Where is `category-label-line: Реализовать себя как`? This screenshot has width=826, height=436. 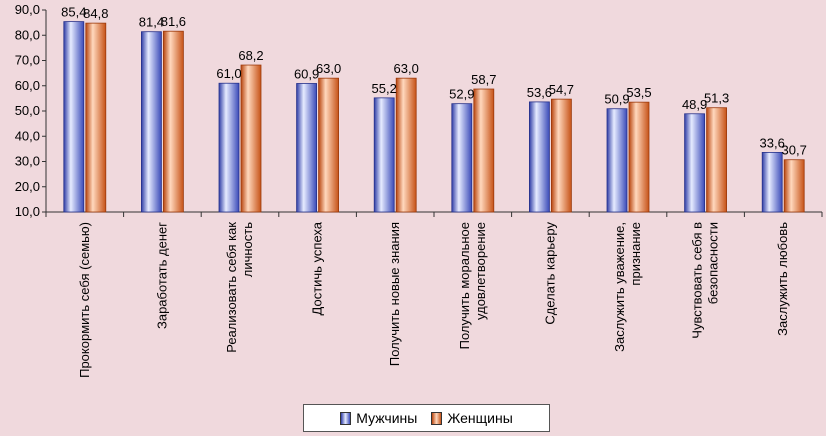 category-label-line: Реализовать себя как is located at coordinates (231, 287).